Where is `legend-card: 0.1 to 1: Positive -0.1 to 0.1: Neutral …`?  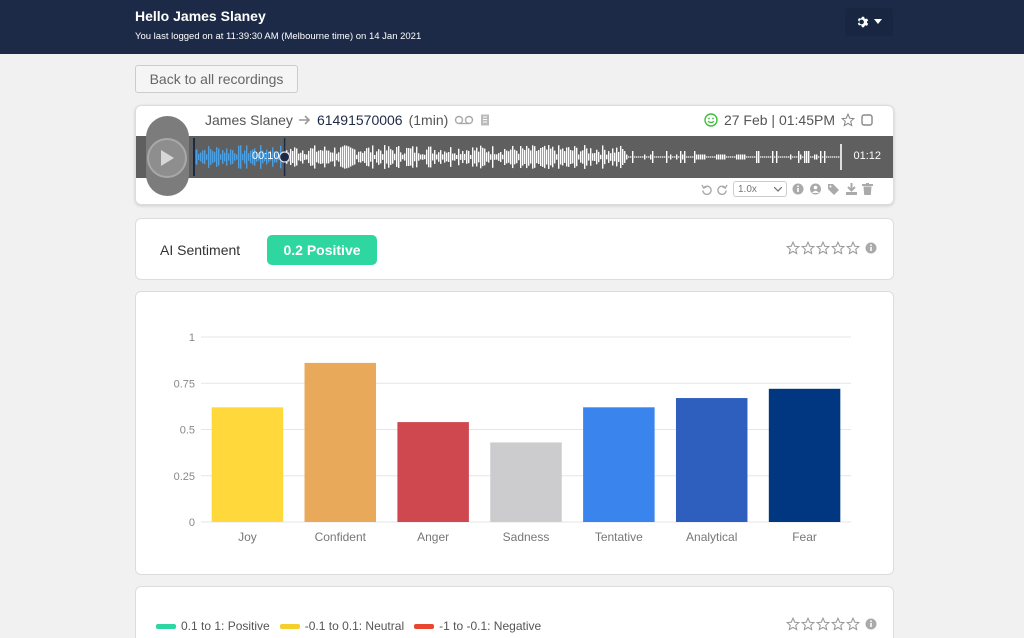
legend-card: 0.1 to 1: Positive -0.1 to 0.1: Neutral … is located at coordinates (514, 612).